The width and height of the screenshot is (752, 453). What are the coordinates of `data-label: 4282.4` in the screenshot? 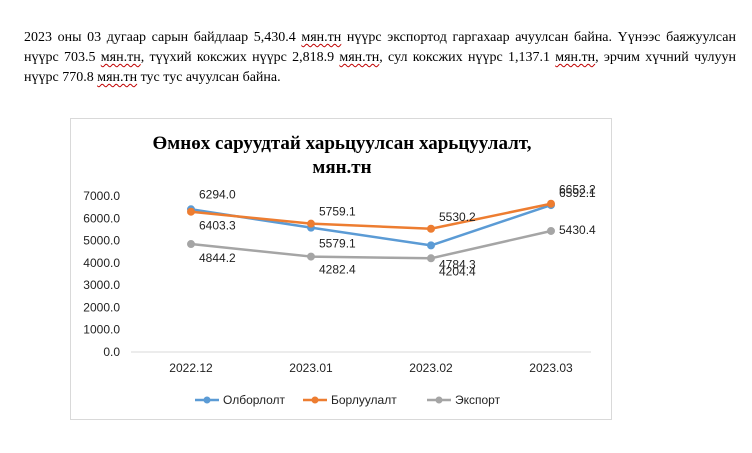 It's located at (337, 270).